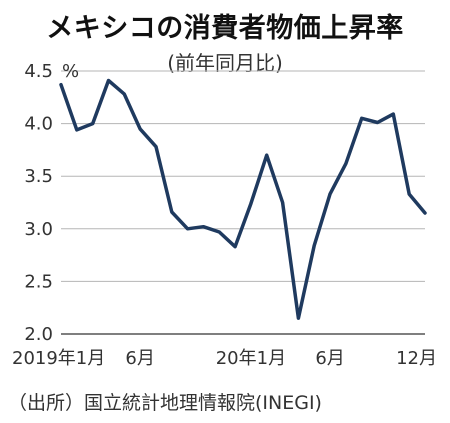 The height and width of the screenshot is (423, 450). What do you see at coordinates (38, 334) in the screenshot?
I see `y-tick-label: 2.0` at bounding box center [38, 334].